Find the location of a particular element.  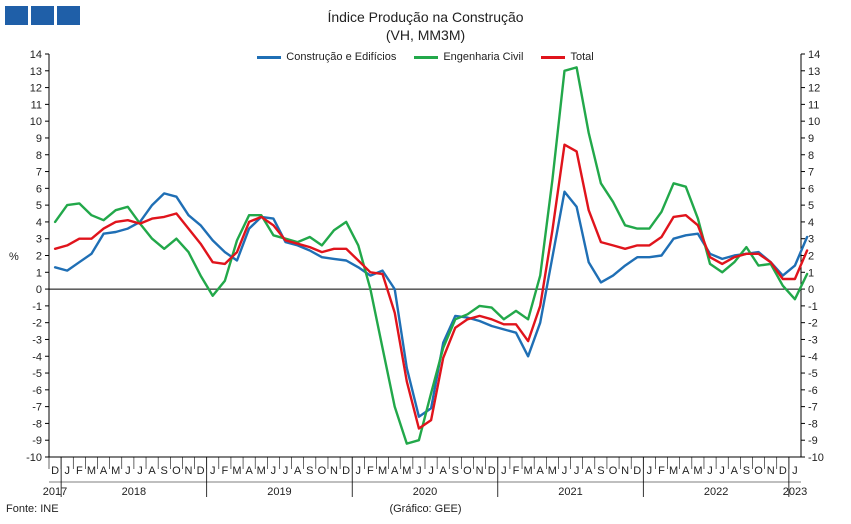

y-tick-label-left: -4 is located at coordinates (37, 357).